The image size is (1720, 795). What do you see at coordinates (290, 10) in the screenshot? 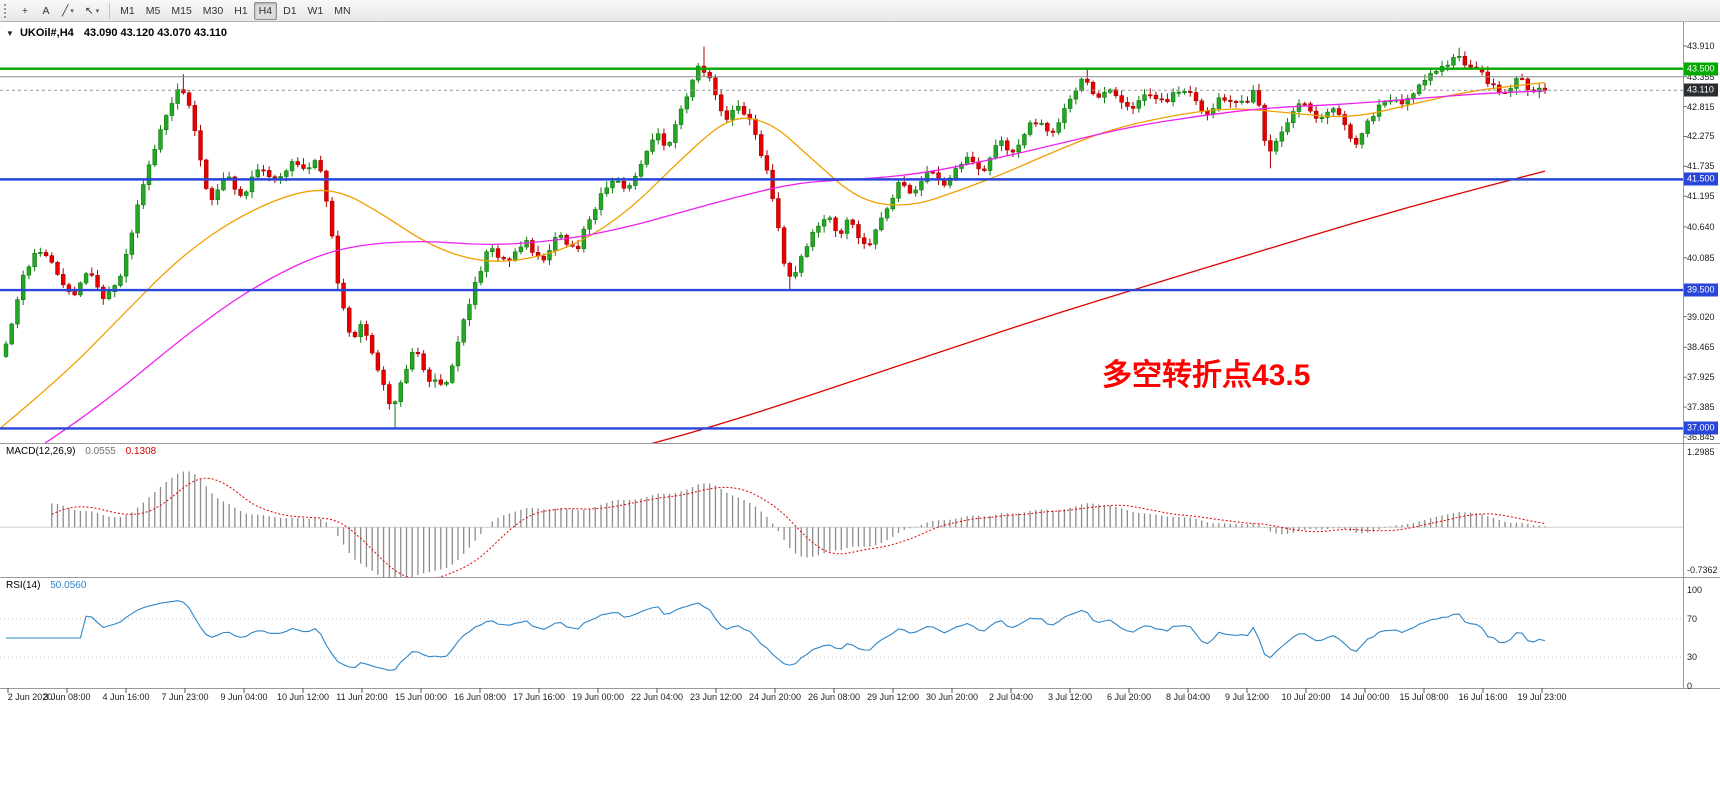
I see `timeframe-button-D1: D1` at bounding box center [290, 10].